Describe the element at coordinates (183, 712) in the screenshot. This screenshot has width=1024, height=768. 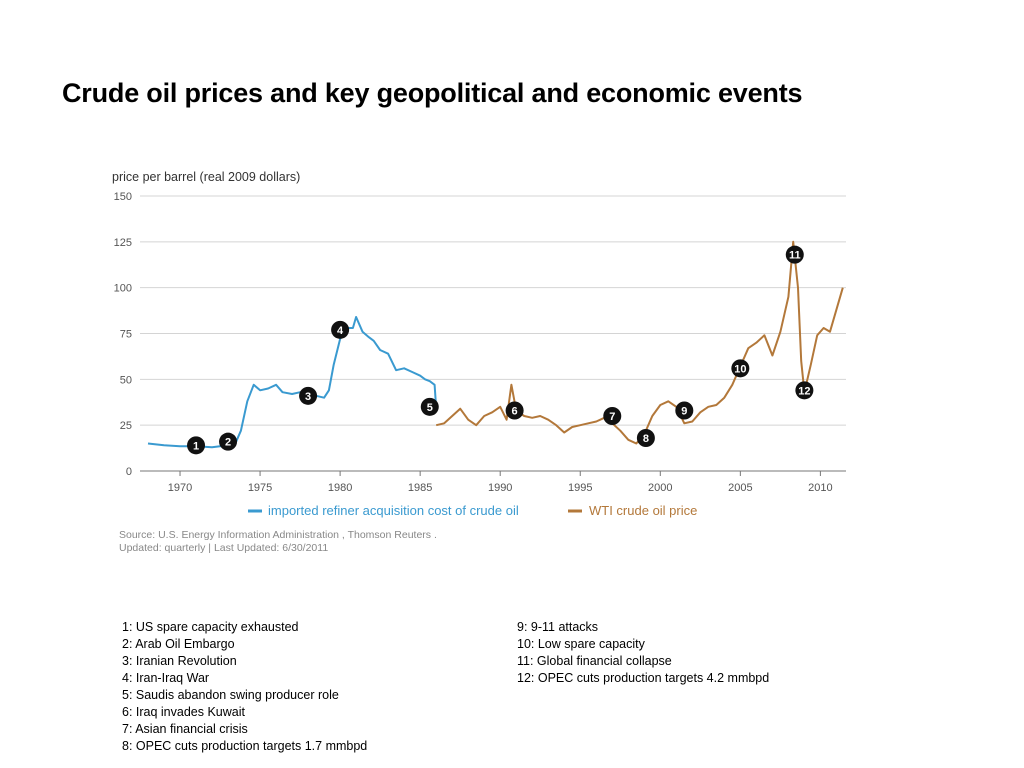
I see `event-list-item: 6: Iraq invades Kuwait` at that location.